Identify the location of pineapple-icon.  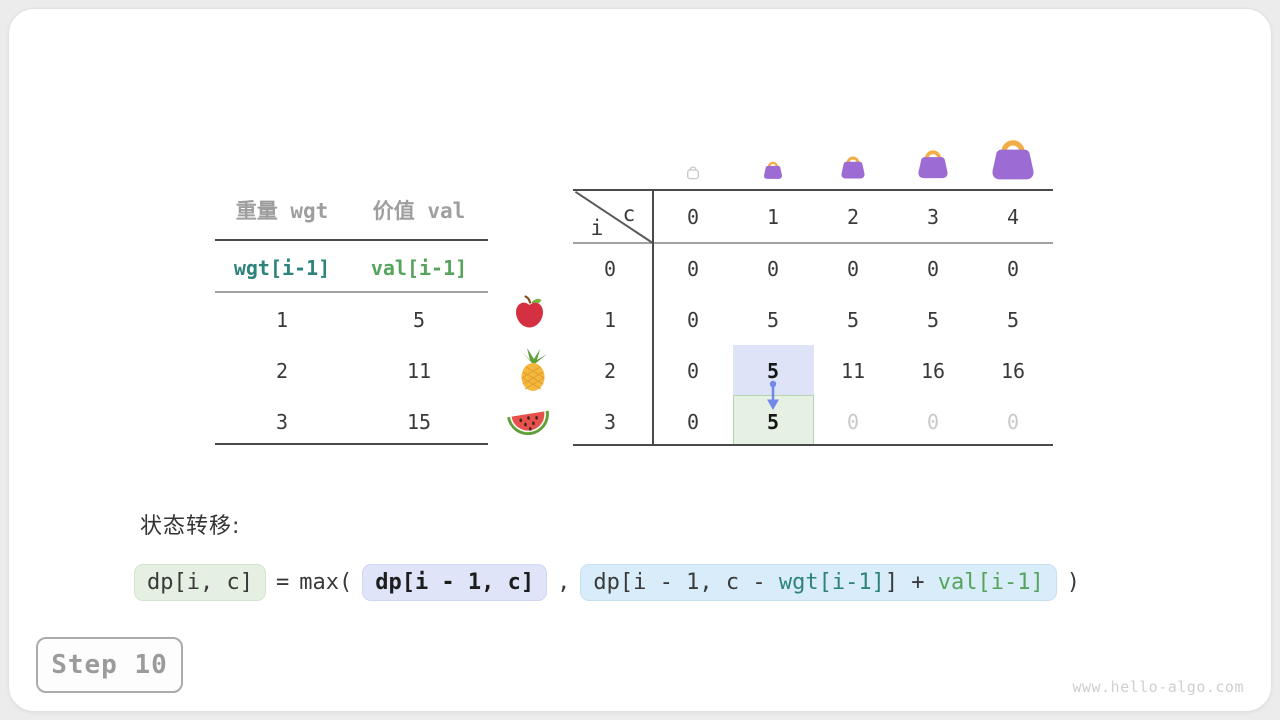
(533, 369).